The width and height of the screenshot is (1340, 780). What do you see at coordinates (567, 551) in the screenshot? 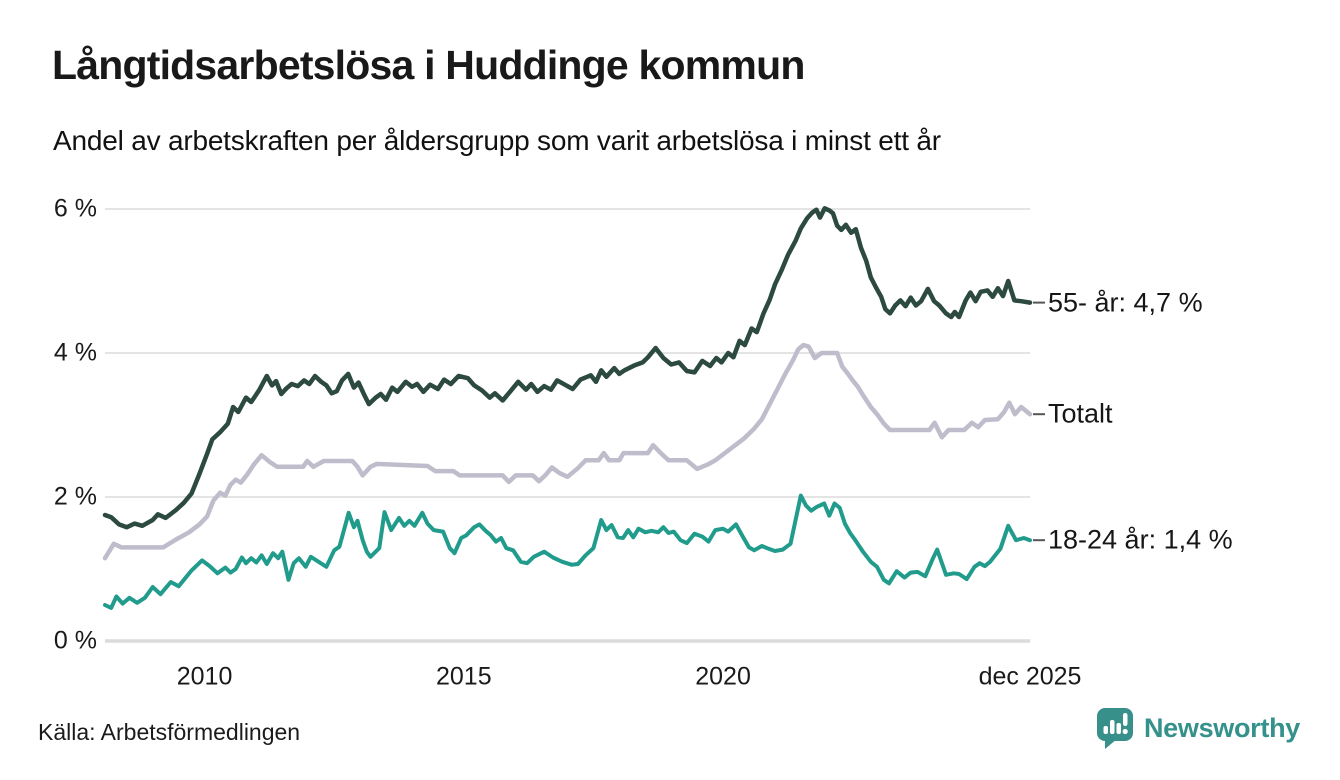
I see `series-line-18-24 år` at bounding box center [567, 551].